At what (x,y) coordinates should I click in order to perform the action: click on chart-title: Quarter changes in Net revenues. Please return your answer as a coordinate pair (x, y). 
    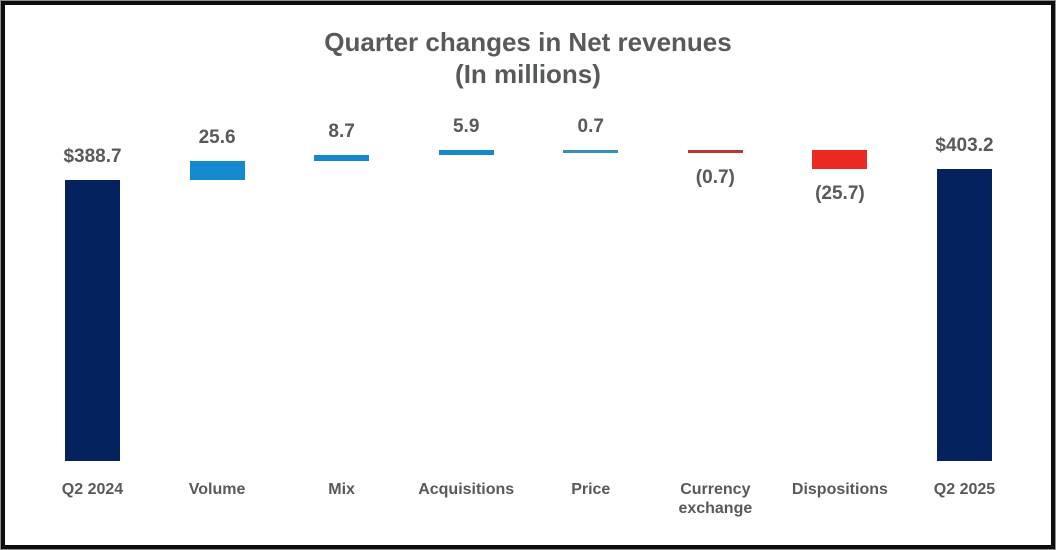
    Looking at the image, I should click on (528, 42).